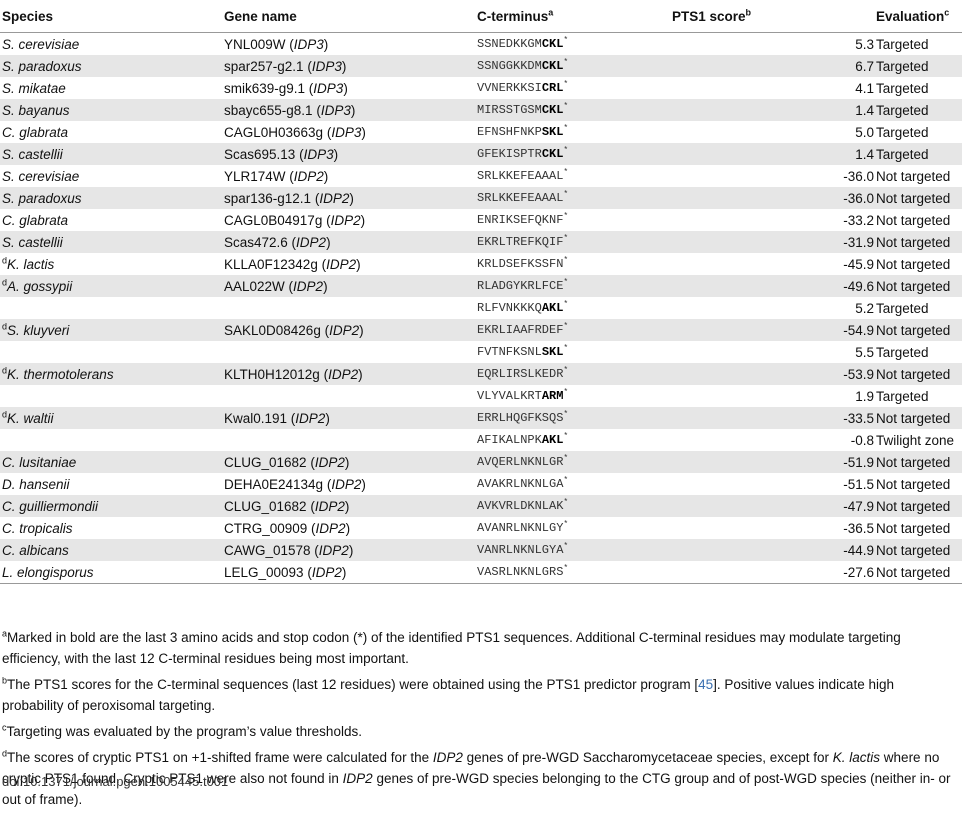  I want to click on reference-link: 45, so click(706, 684).